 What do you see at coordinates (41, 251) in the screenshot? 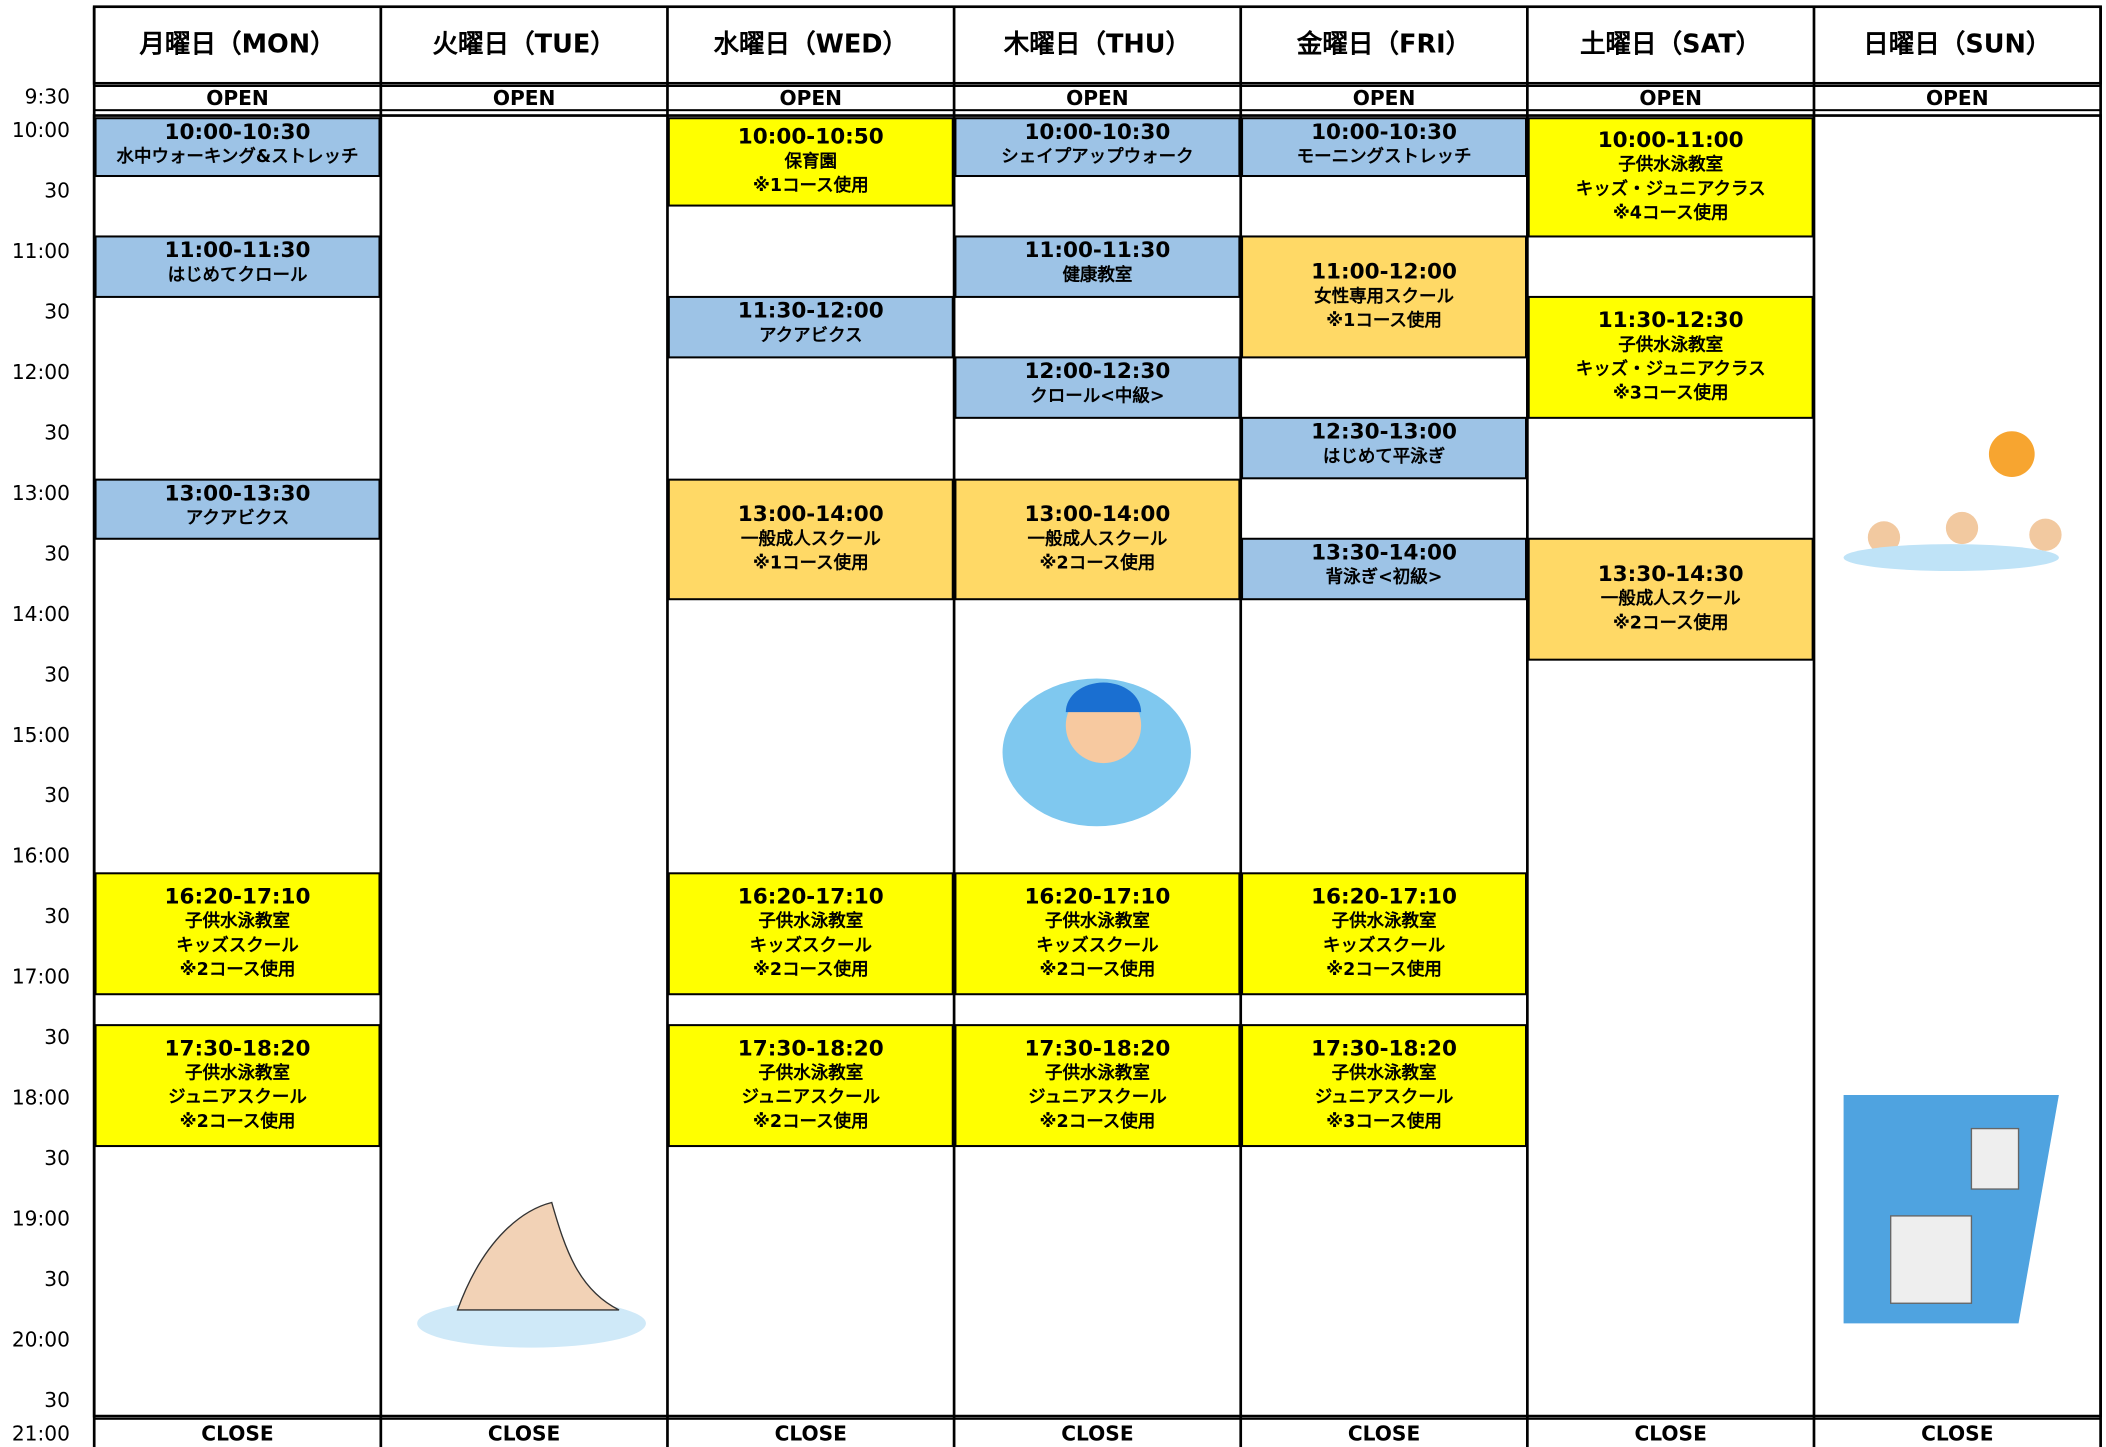
I see `time-label: 11:00` at bounding box center [41, 251].